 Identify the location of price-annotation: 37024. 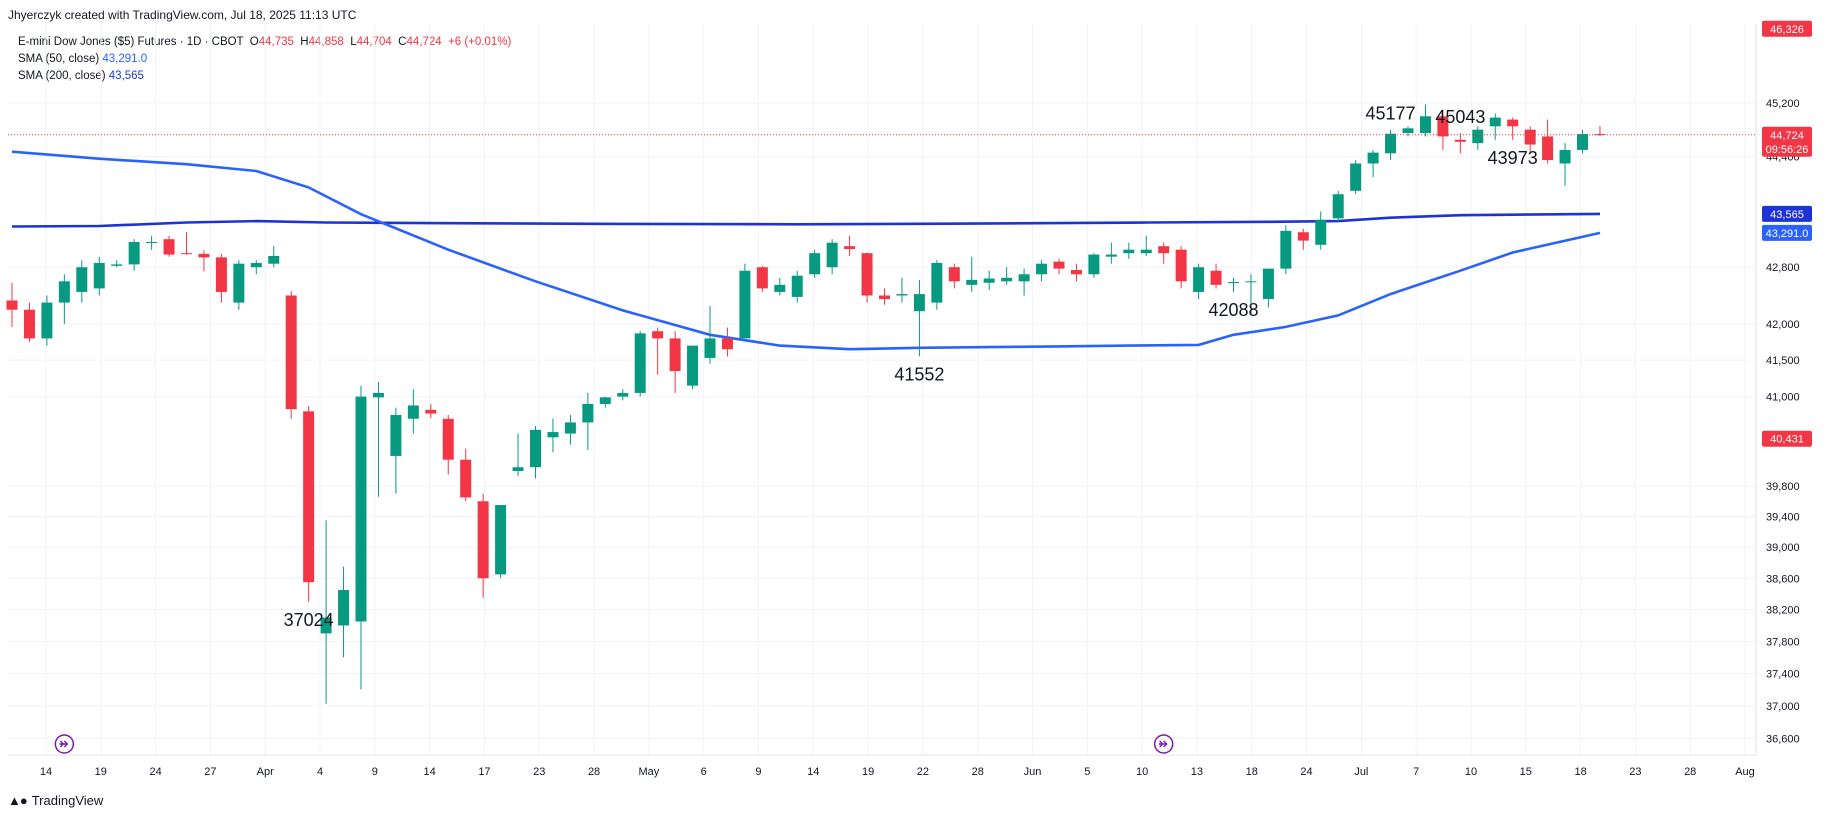
(309, 620).